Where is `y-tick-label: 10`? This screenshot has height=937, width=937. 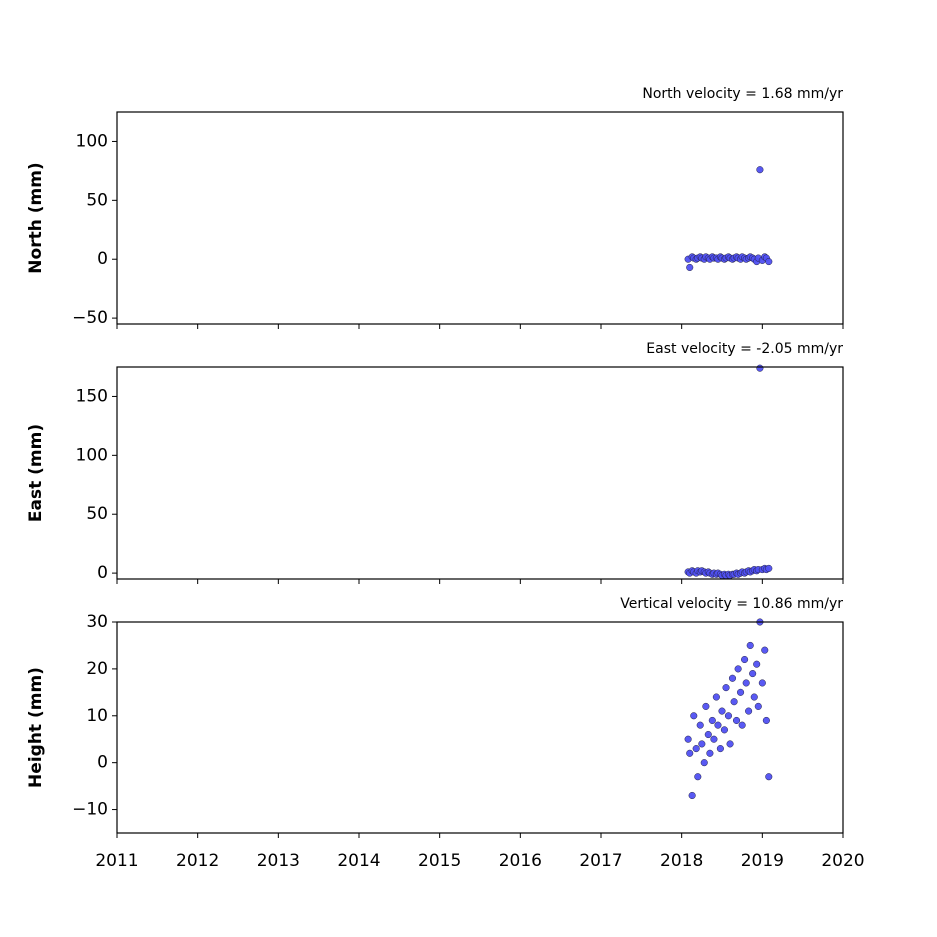
y-tick-label: 10 is located at coordinates (97, 716).